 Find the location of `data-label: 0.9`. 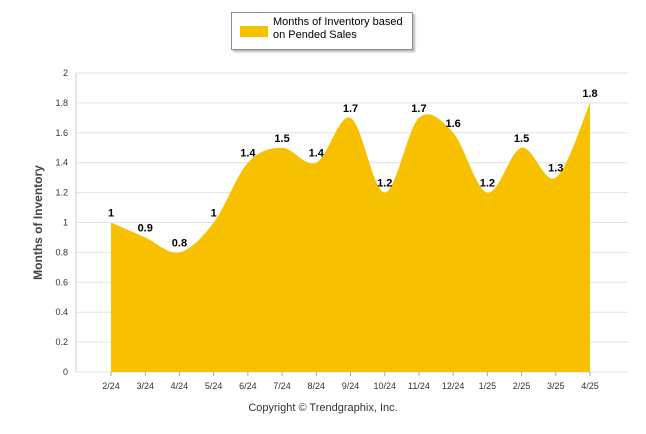

data-label: 0.9 is located at coordinates (145, 228).